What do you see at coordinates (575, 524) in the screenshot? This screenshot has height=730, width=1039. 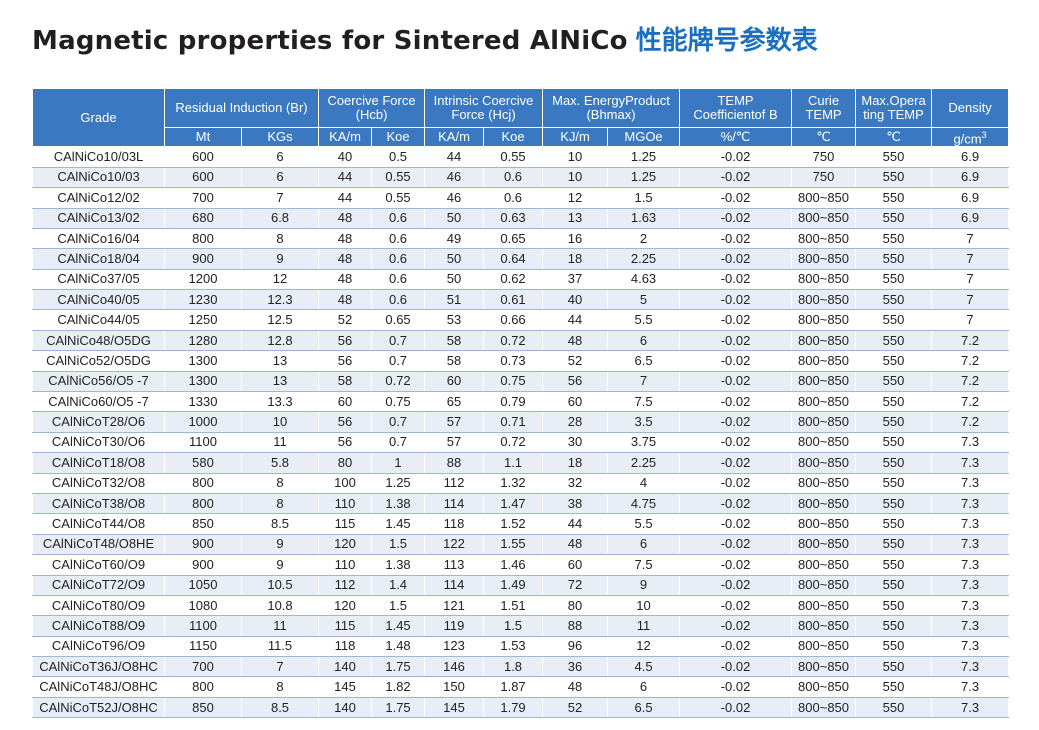 I see `cell-bh-kjm: 44` at bounding box center [575, 524].